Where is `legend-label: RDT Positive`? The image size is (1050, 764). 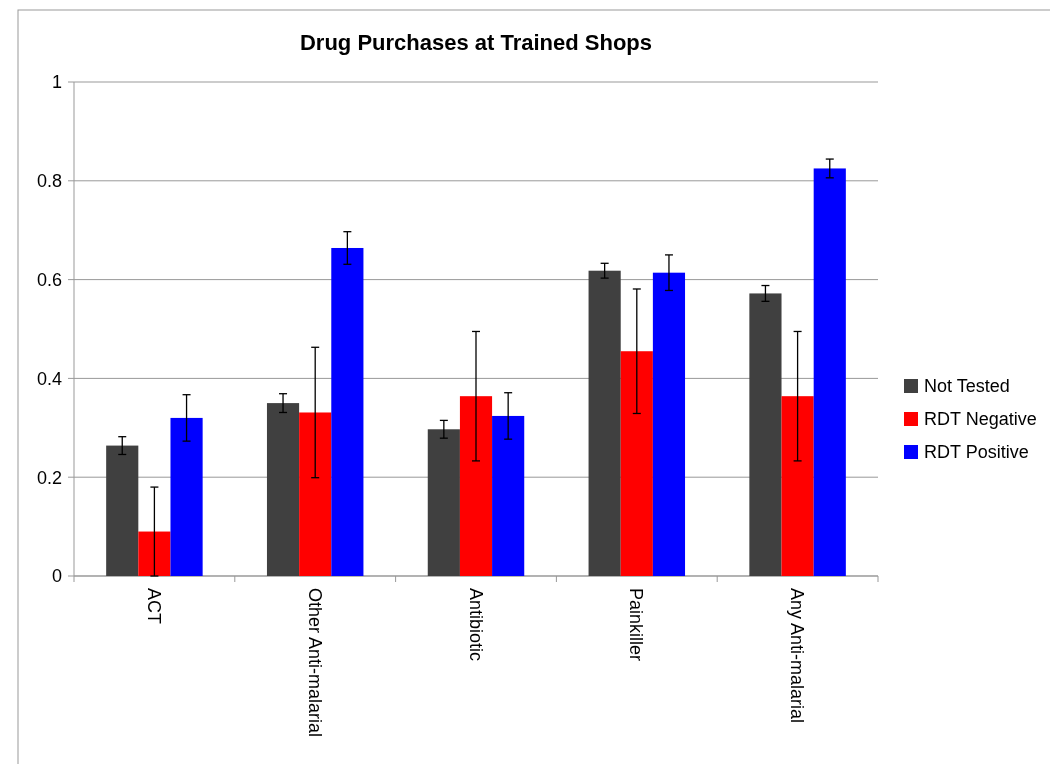
legend-label: RDT Positive is located at coordinates (976, 452).